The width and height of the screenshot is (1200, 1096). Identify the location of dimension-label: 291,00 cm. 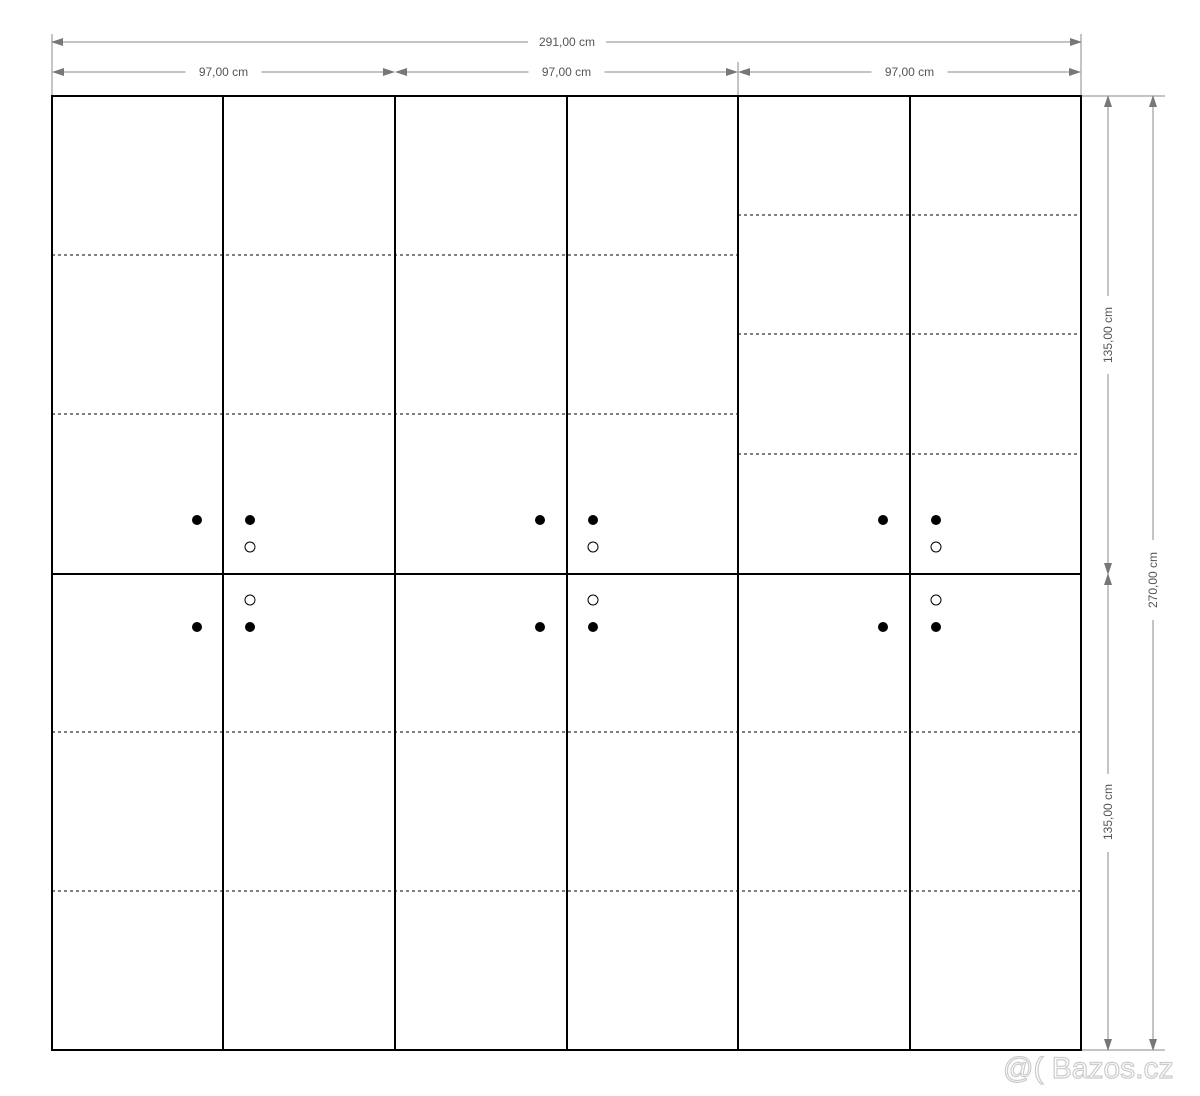
(567, 42).